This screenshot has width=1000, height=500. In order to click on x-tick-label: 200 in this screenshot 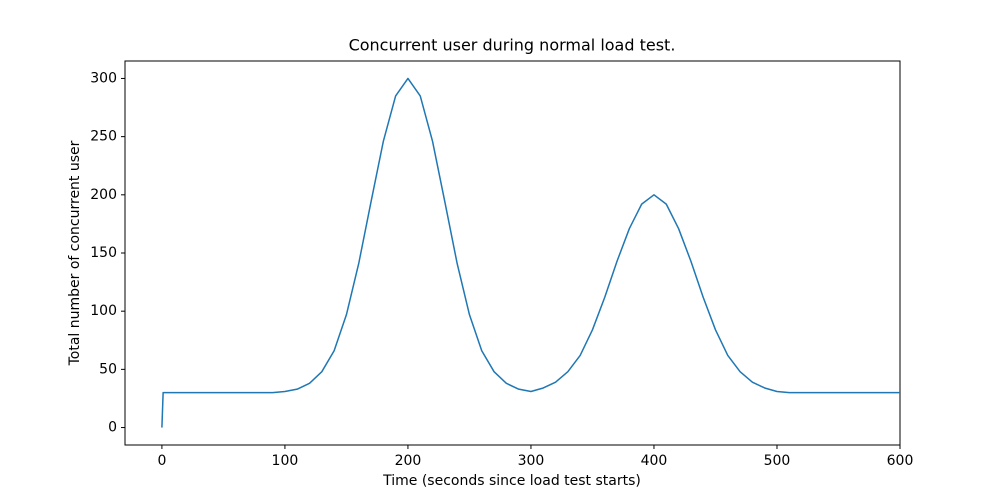, I will do `click(408, 461)`.